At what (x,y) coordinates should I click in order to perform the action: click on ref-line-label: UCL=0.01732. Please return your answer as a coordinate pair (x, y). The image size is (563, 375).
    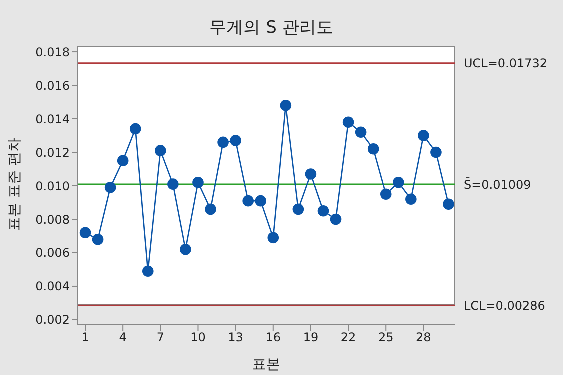
    Looking at the image, I should click on (506, 63).